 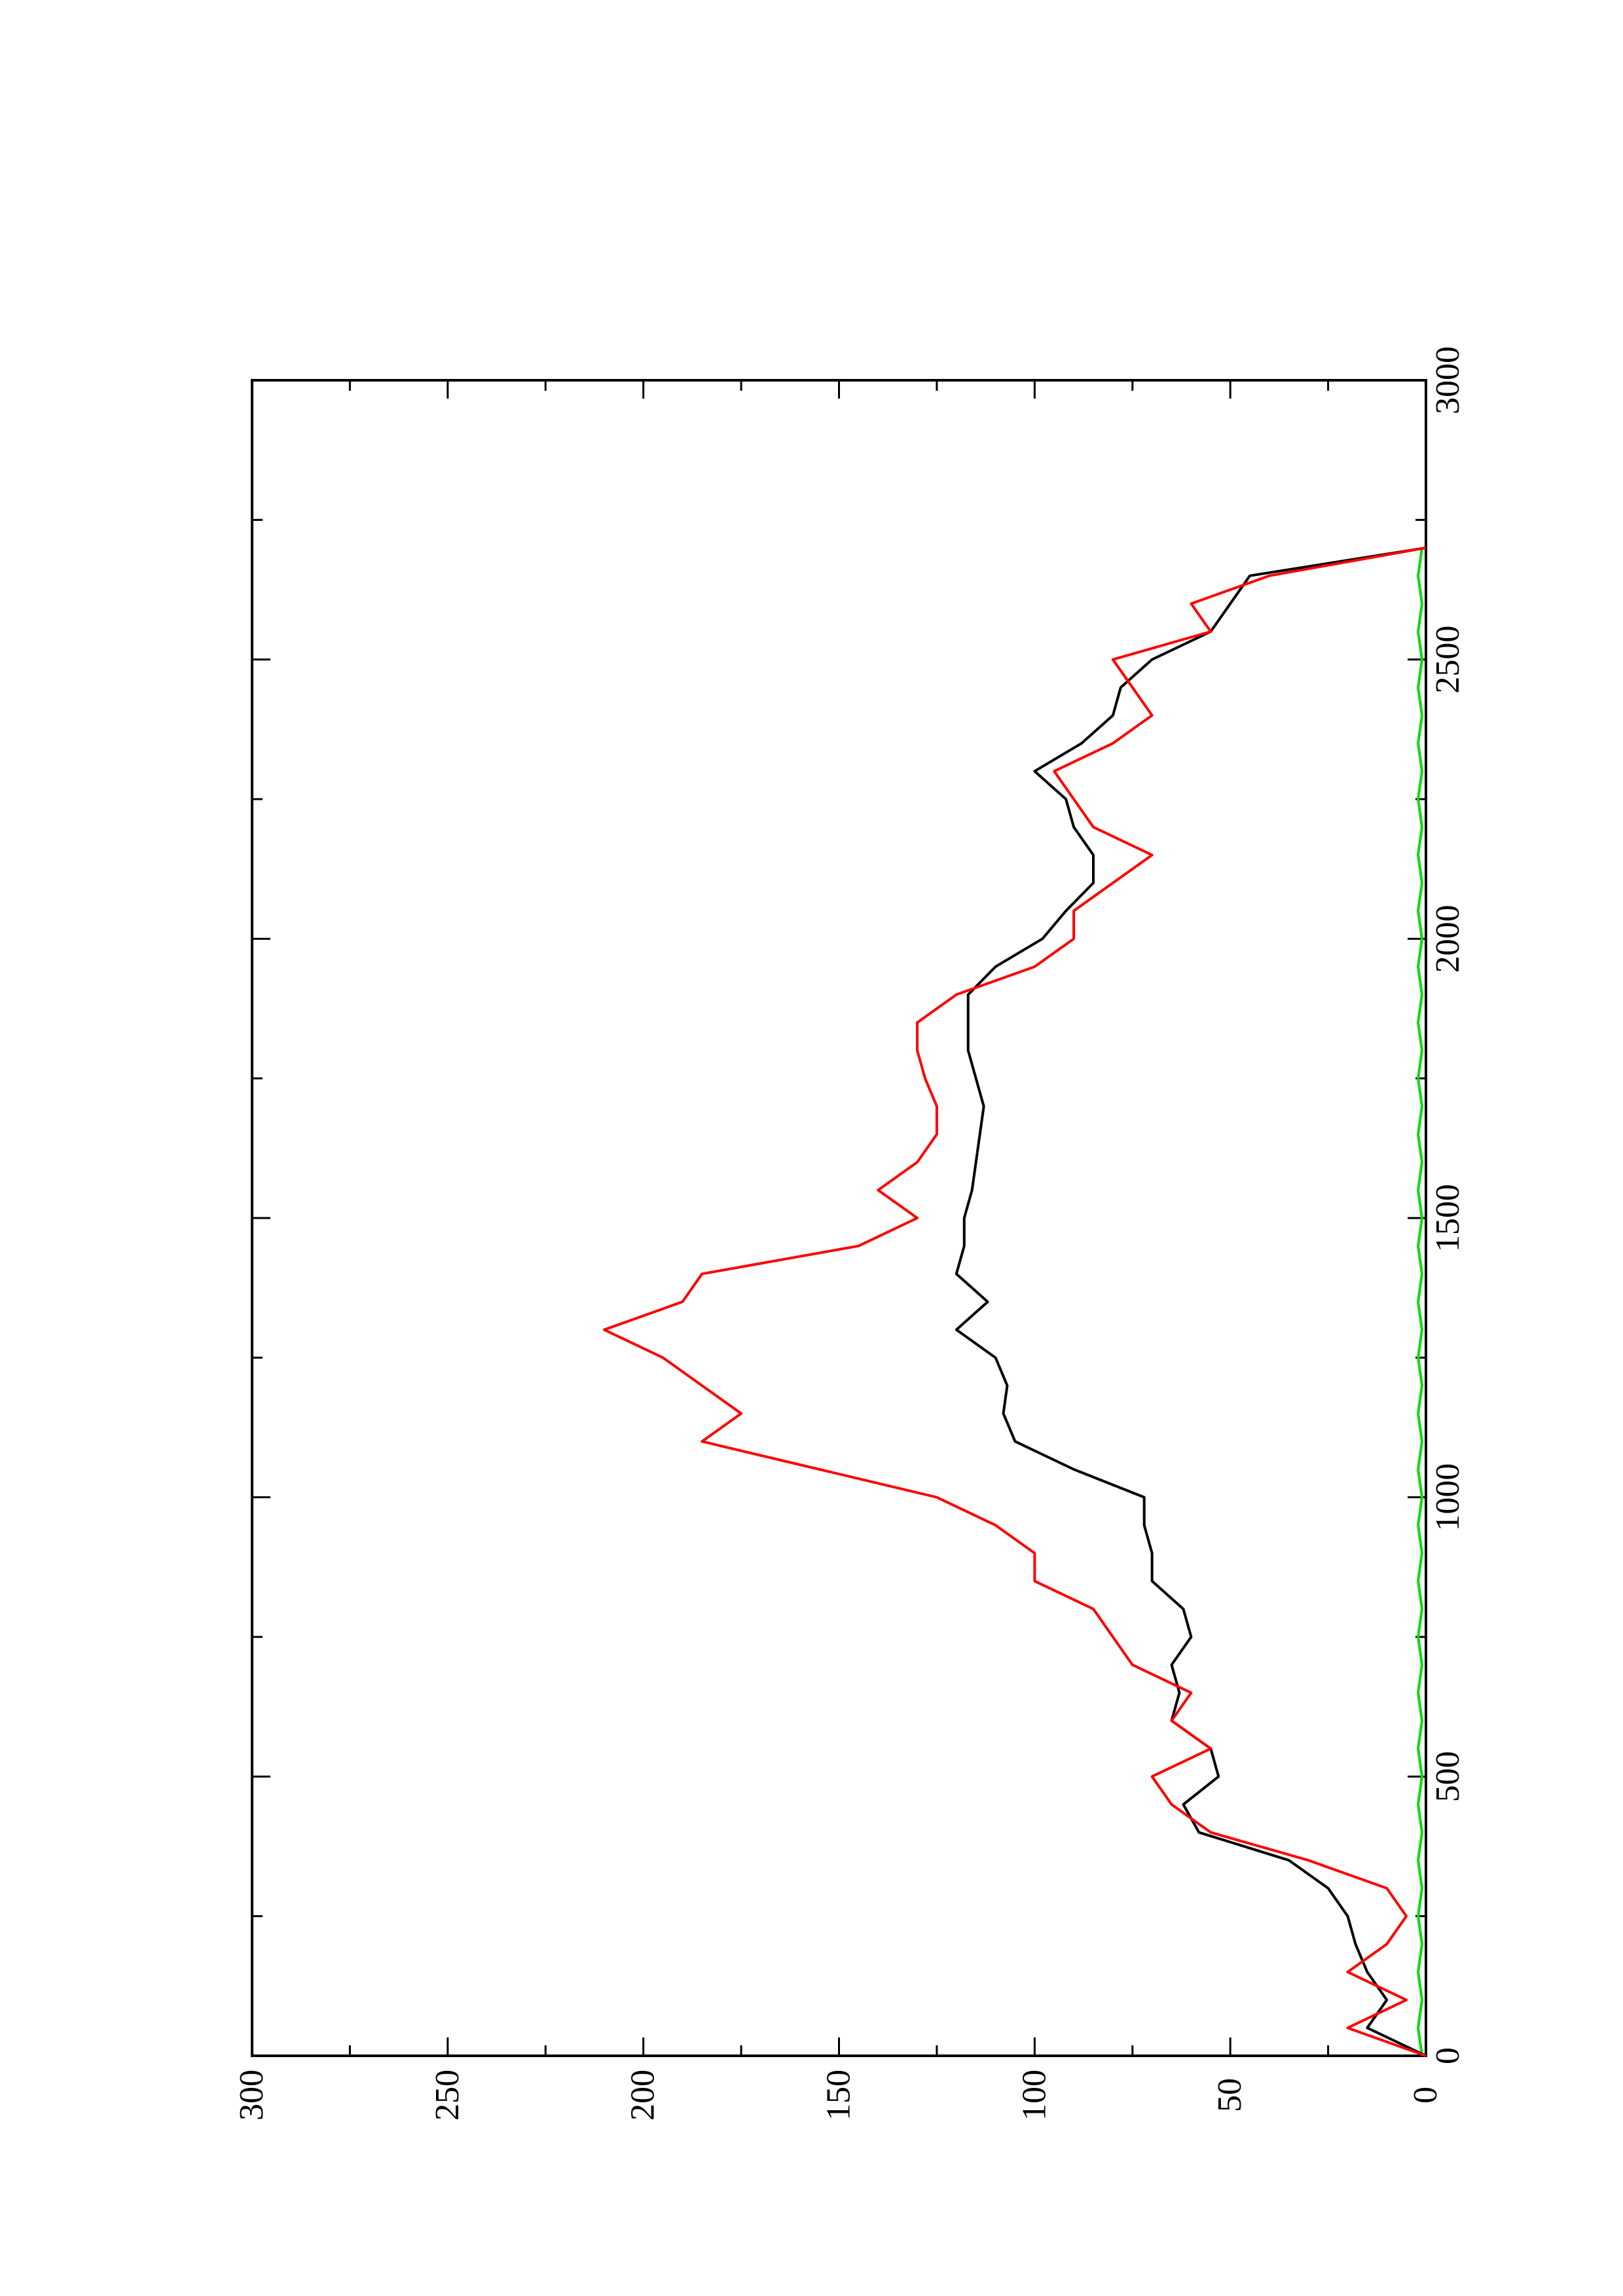 I want to click on series-line, so click(x=1420, y=1301).